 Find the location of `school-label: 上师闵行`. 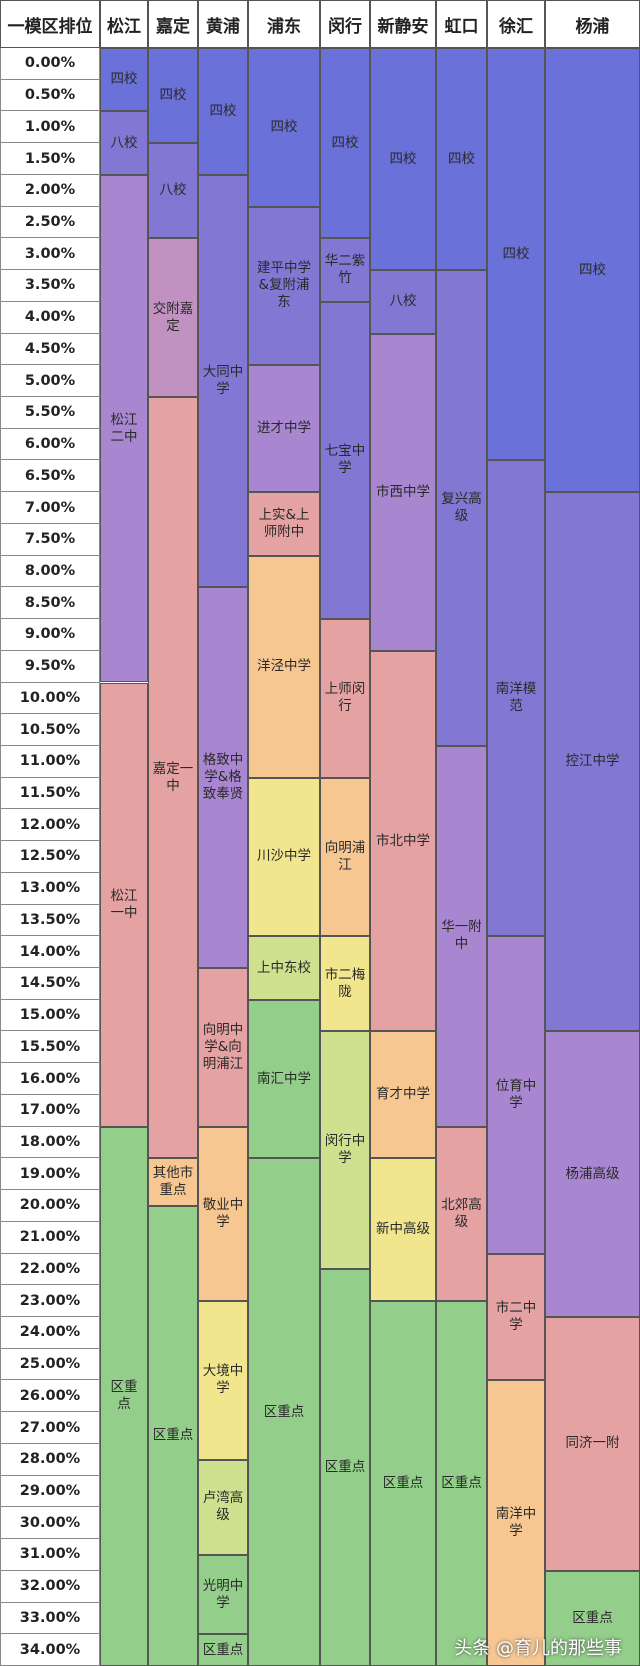

school-label: 上师闵行 is located at coordinates (345, 698).